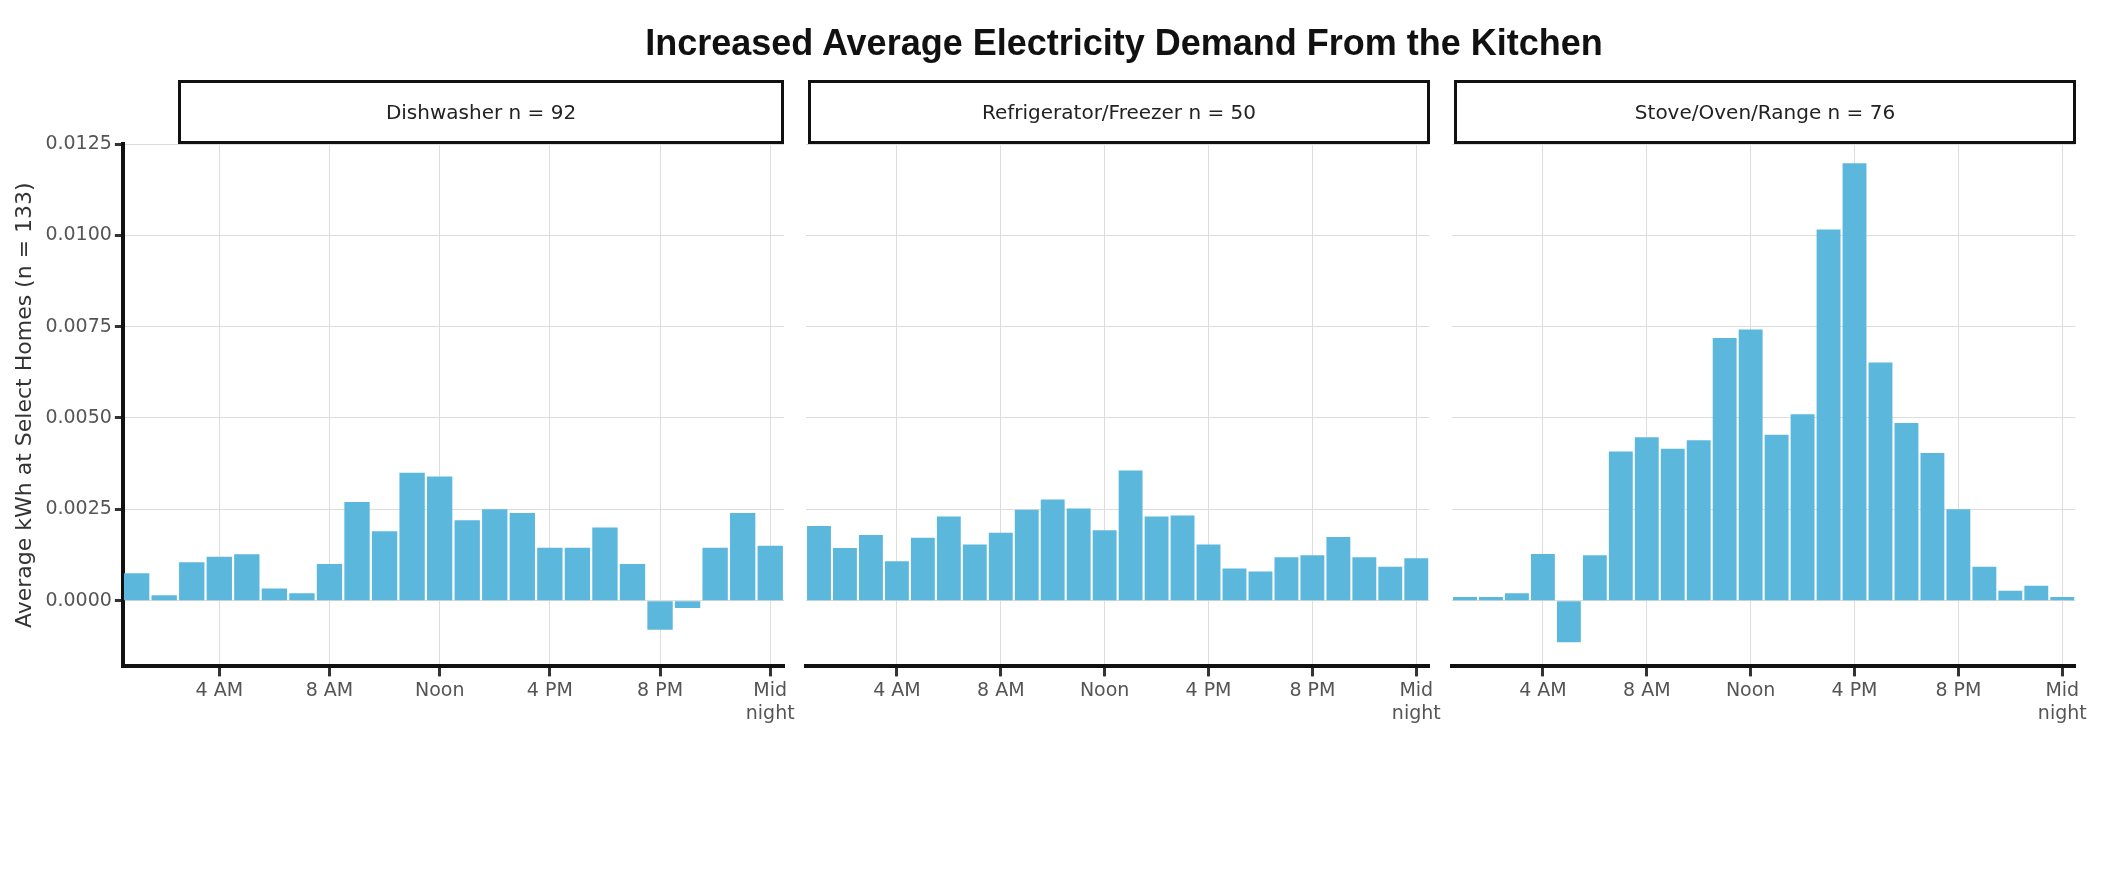 This screenshot has width=2108, height=892. Describe the element at coordinates (1765, 112) in the screenshot. I see `chart-subtitle: Stove/Oven/Range n = 76` at that location.